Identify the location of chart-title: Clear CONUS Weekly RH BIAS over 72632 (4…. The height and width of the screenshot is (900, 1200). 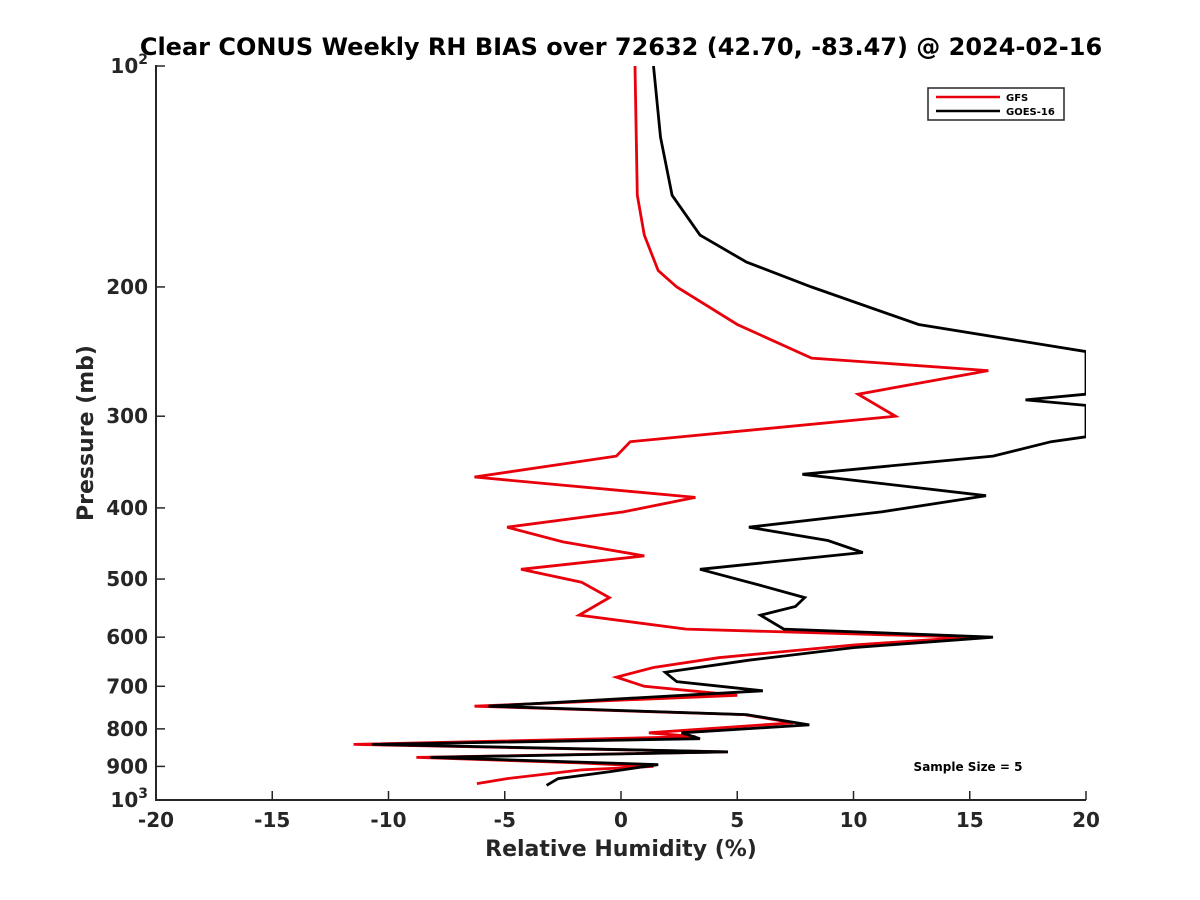
(621, 47).